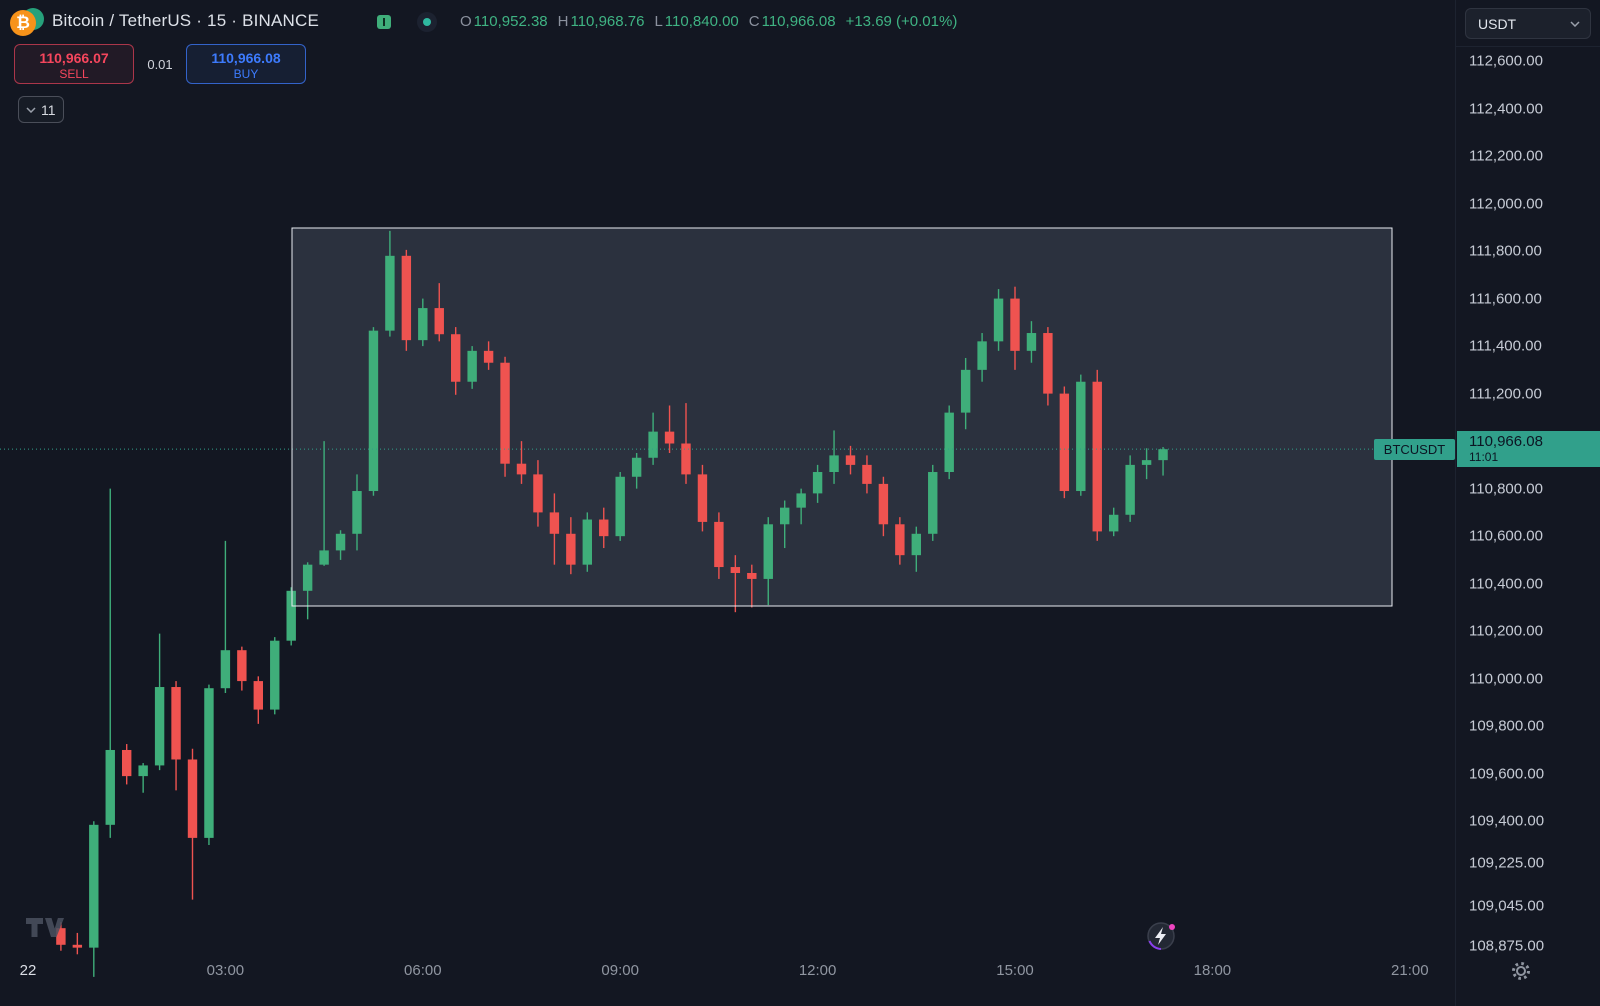  I want to click on high-value: 110,968.76, so click(607, 21).